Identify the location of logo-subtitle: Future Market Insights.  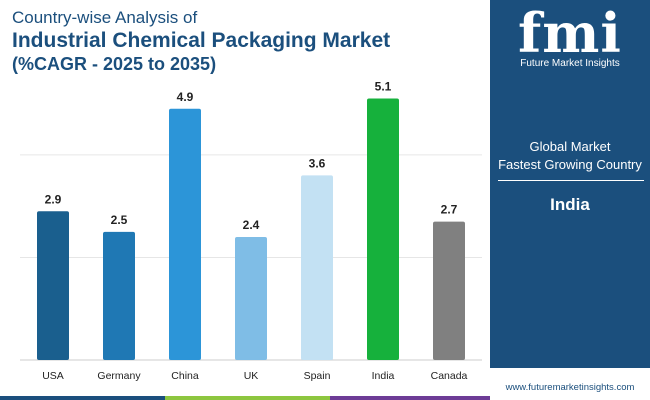
(570, 63).